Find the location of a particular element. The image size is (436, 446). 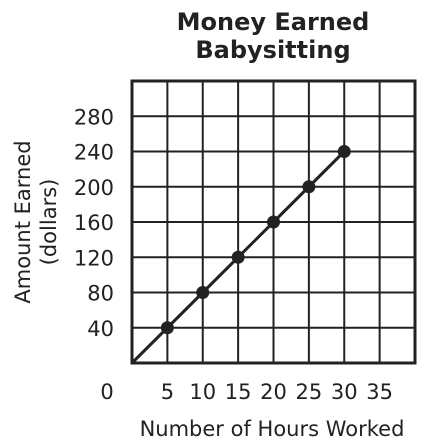

y-axis-tick-labels: 40 80 120 160 200 240 280 is located at coordinates (94, 223).